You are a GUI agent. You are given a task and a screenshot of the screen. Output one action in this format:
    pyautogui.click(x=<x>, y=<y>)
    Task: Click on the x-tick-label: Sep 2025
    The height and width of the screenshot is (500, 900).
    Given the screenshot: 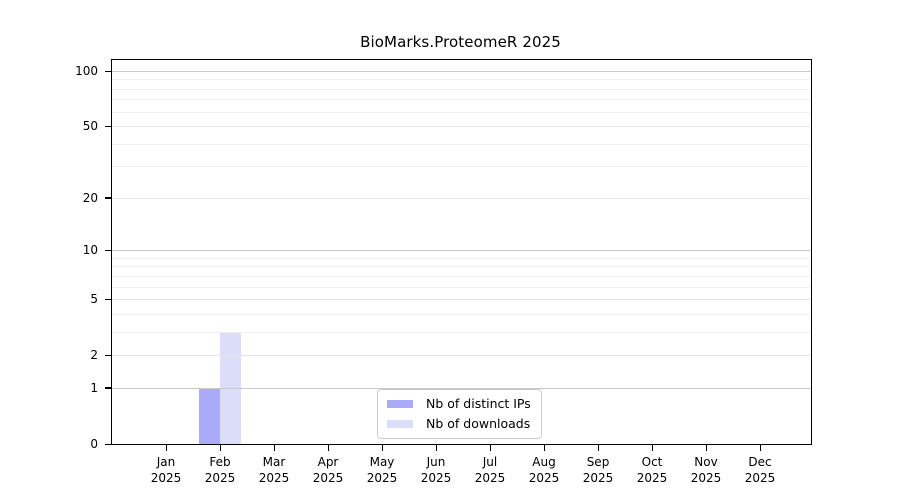 What is the action you would take?
    pyautogui.click(x=598, y=470)
    